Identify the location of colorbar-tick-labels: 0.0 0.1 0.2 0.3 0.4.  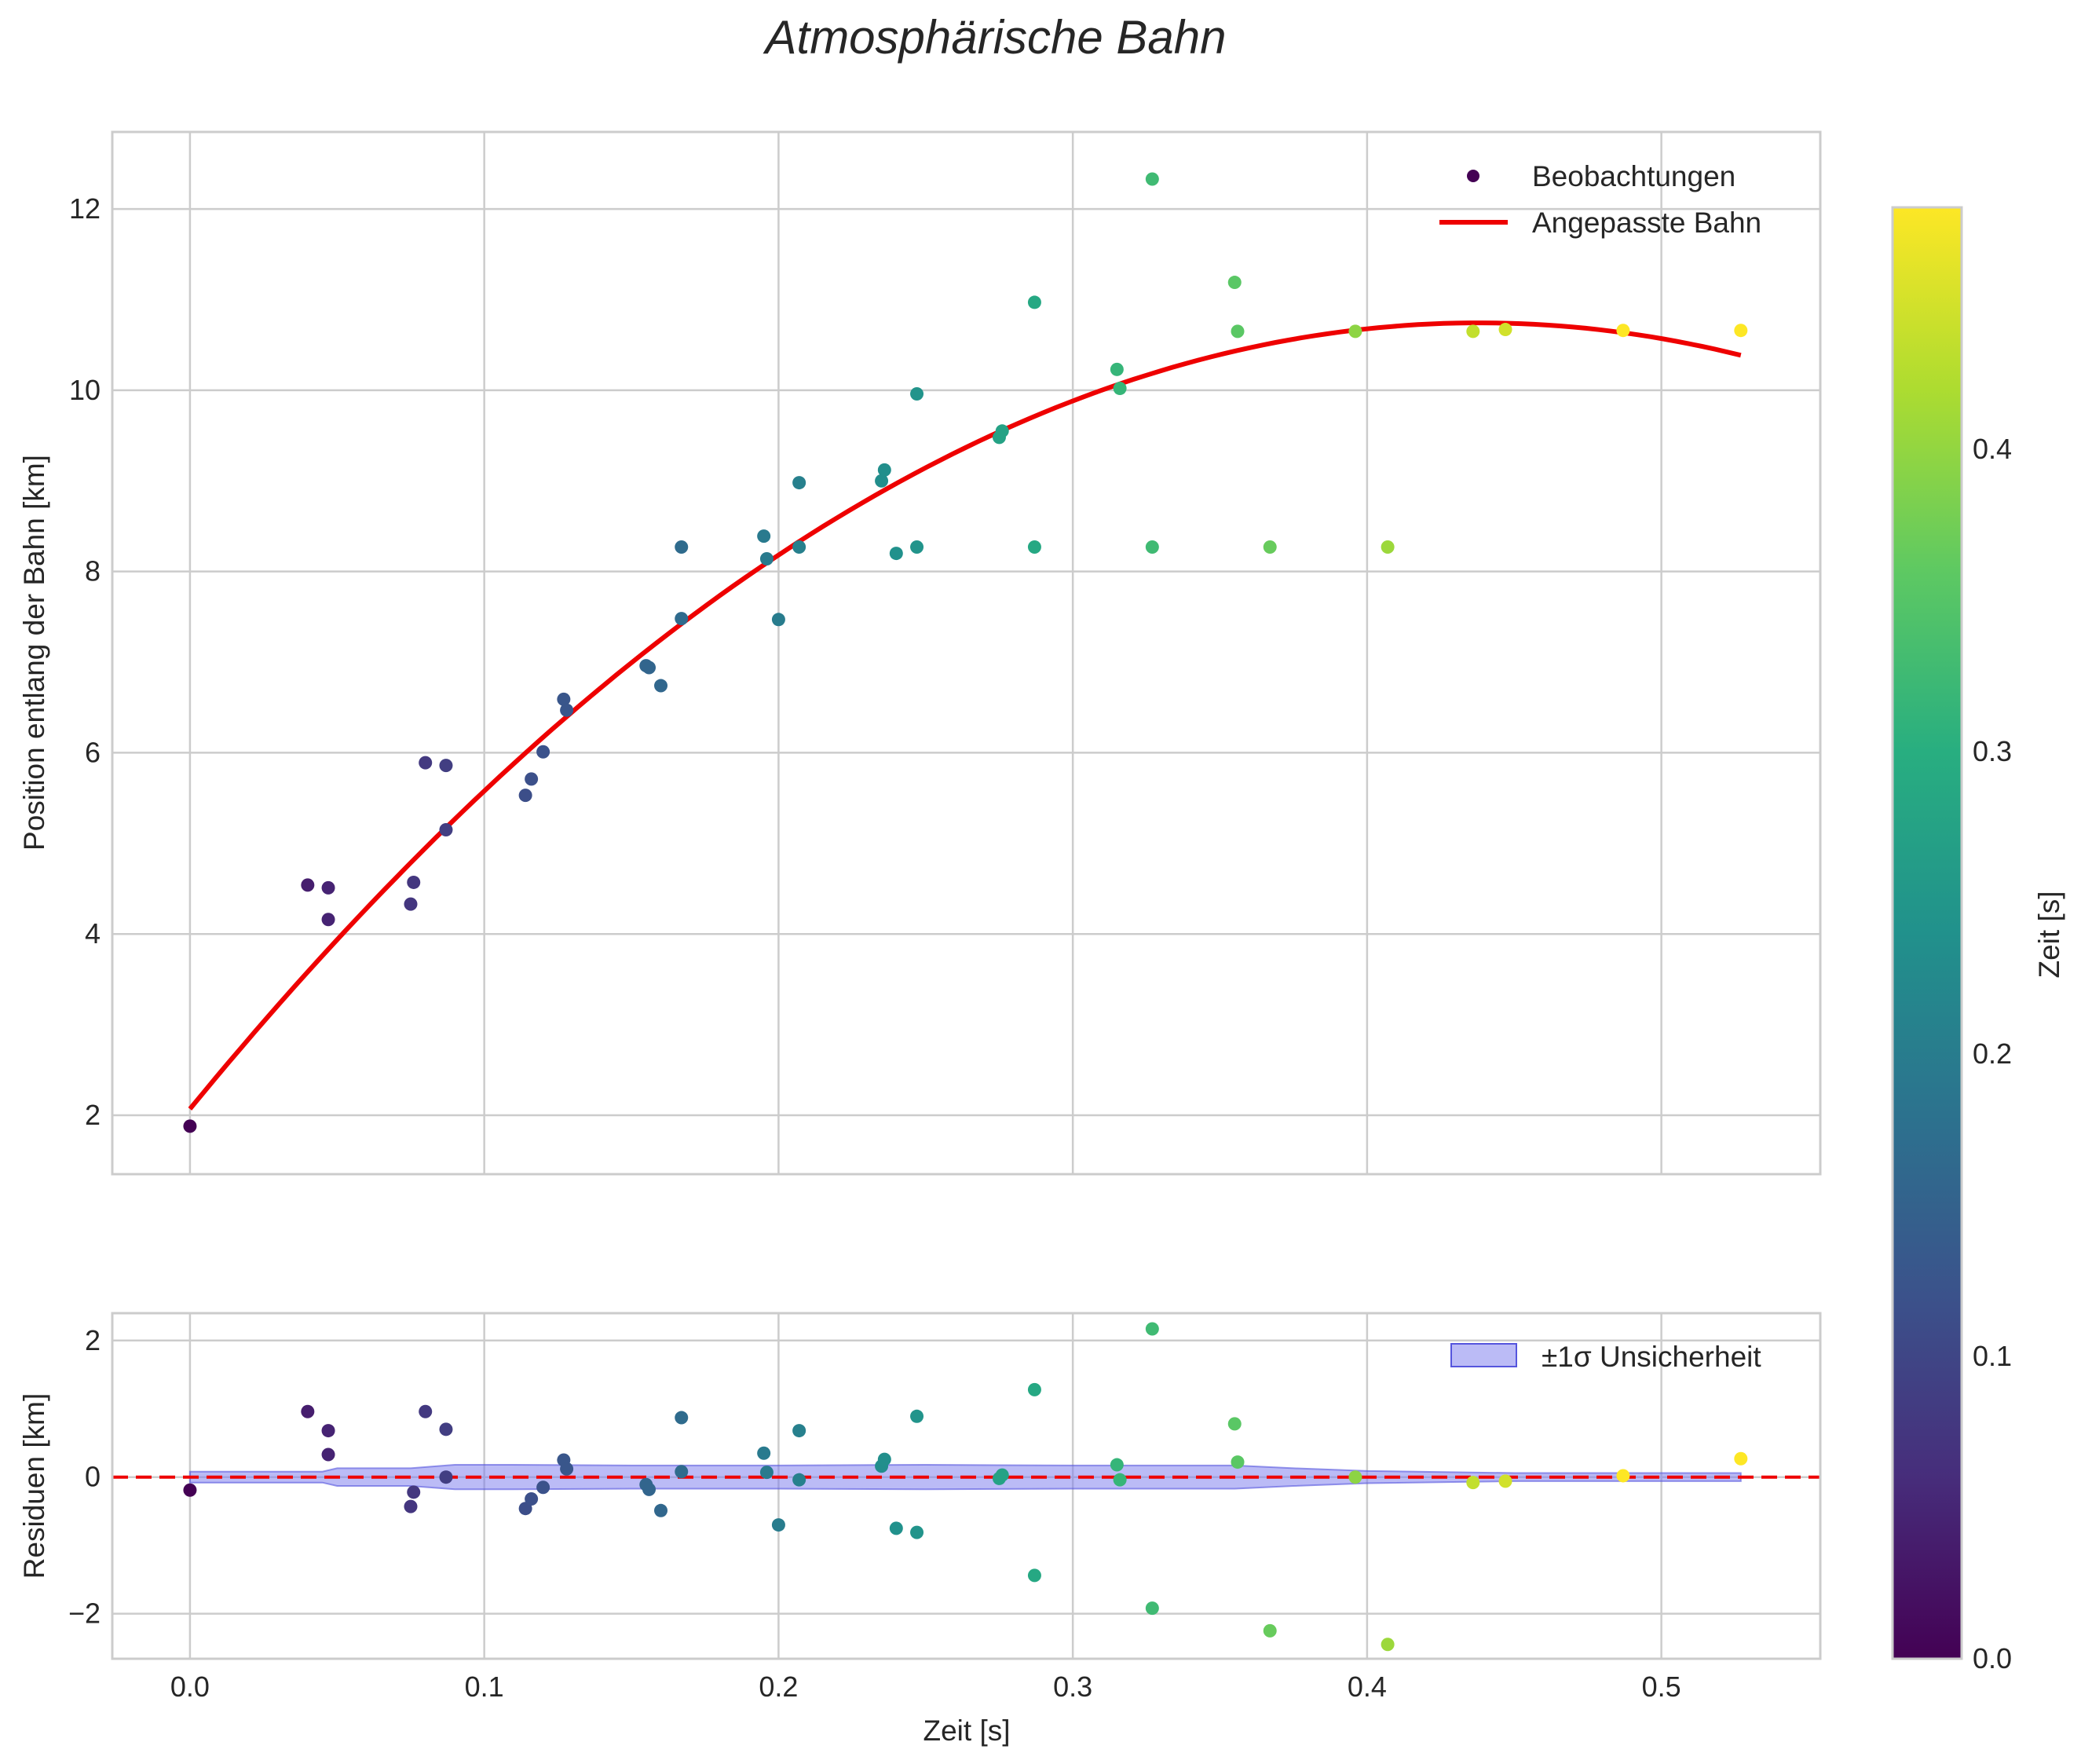
(1992, 1053).